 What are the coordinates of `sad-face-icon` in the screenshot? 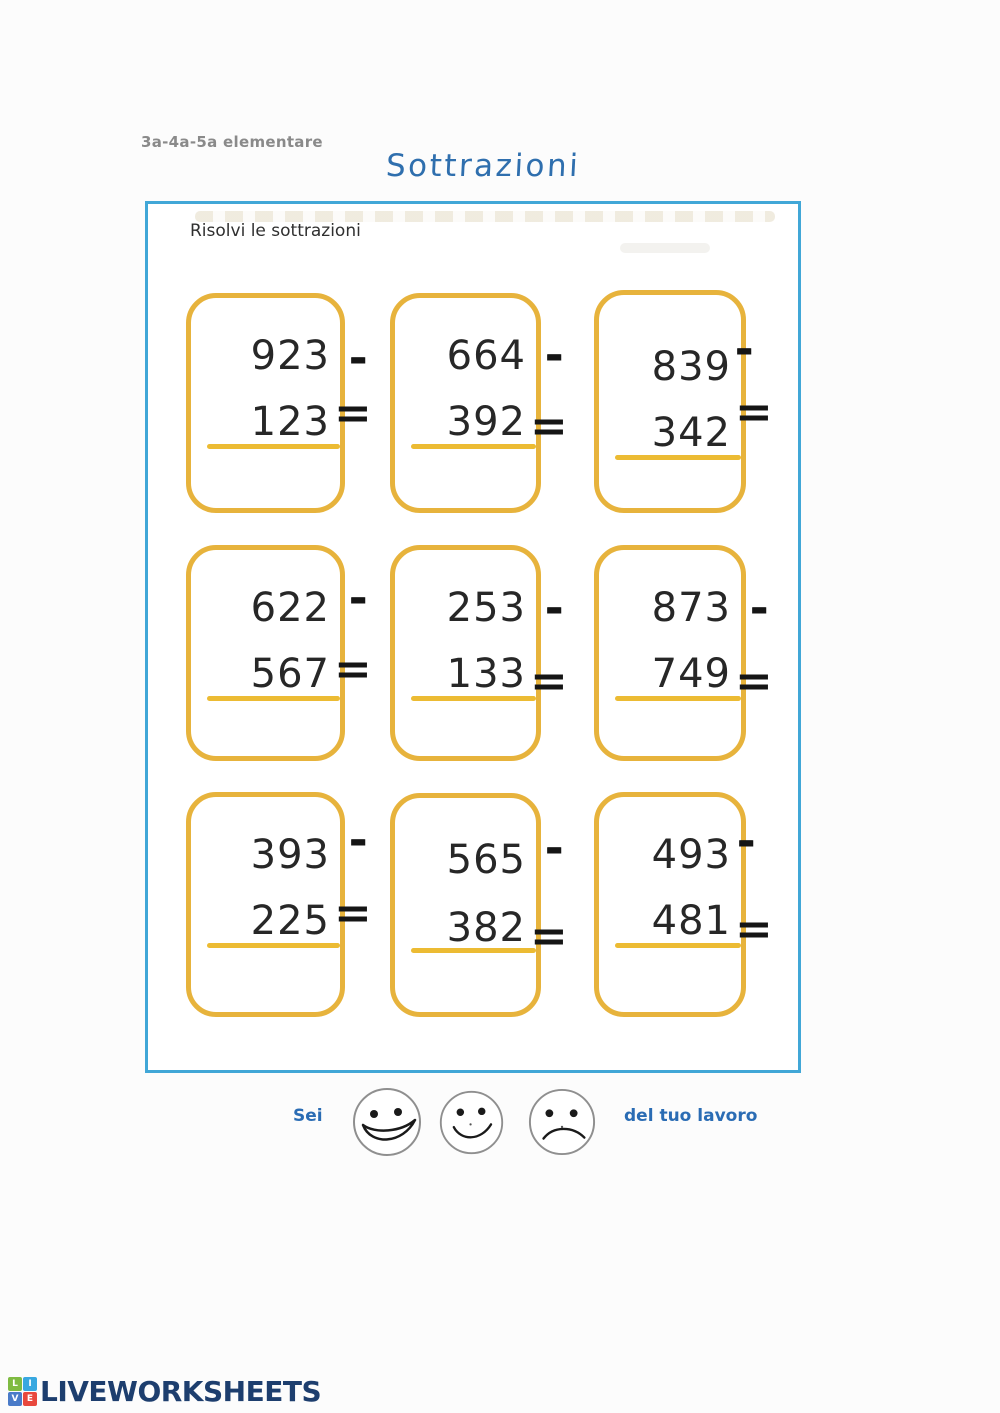 It's located at (562, 1122).